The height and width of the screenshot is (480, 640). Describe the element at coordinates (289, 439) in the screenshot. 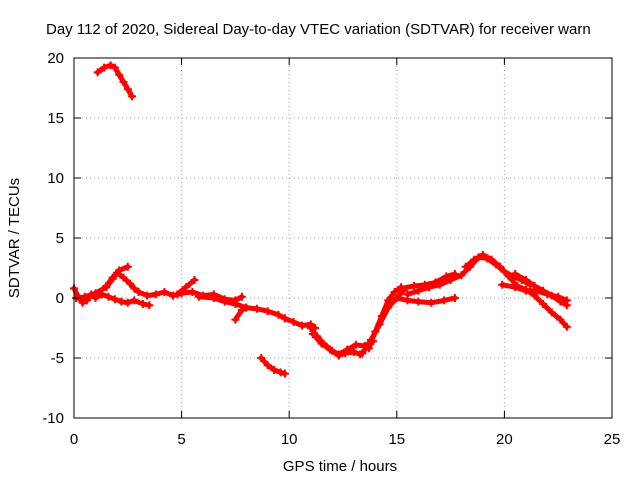

I see `x-tick-label: 10` at that location.